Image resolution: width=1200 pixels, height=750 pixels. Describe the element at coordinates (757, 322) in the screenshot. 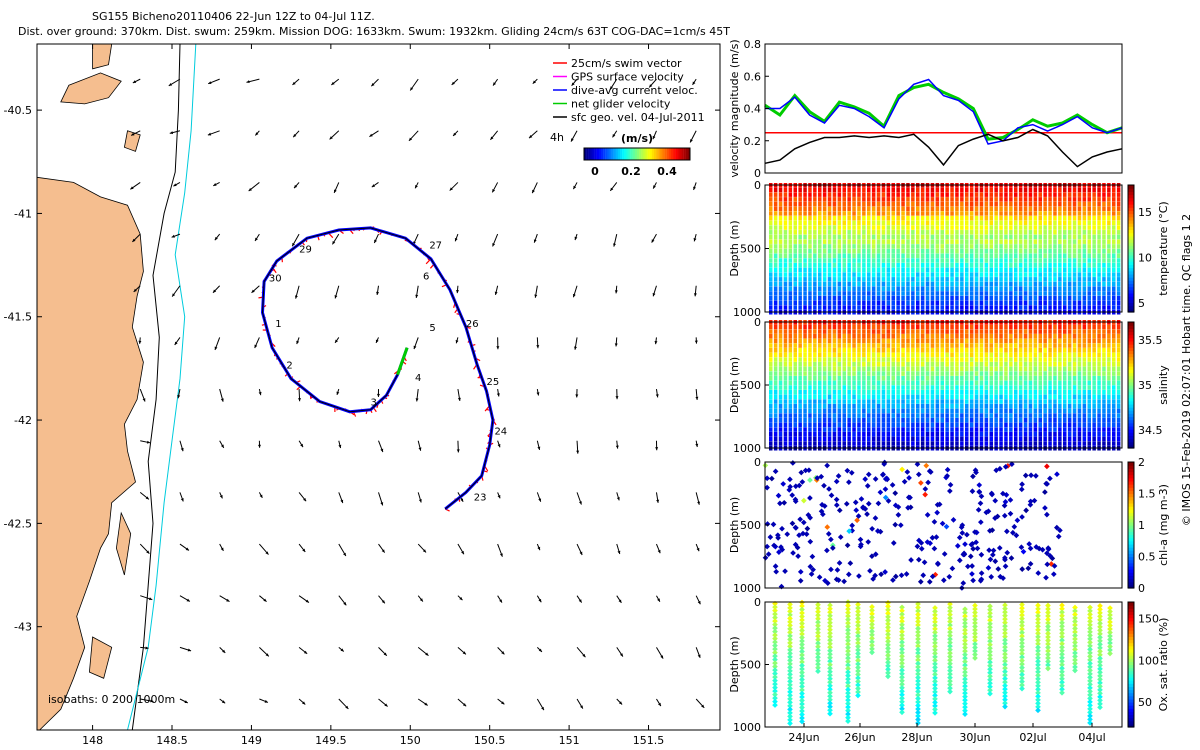

I see `depth-tick-label: 0` at that location.